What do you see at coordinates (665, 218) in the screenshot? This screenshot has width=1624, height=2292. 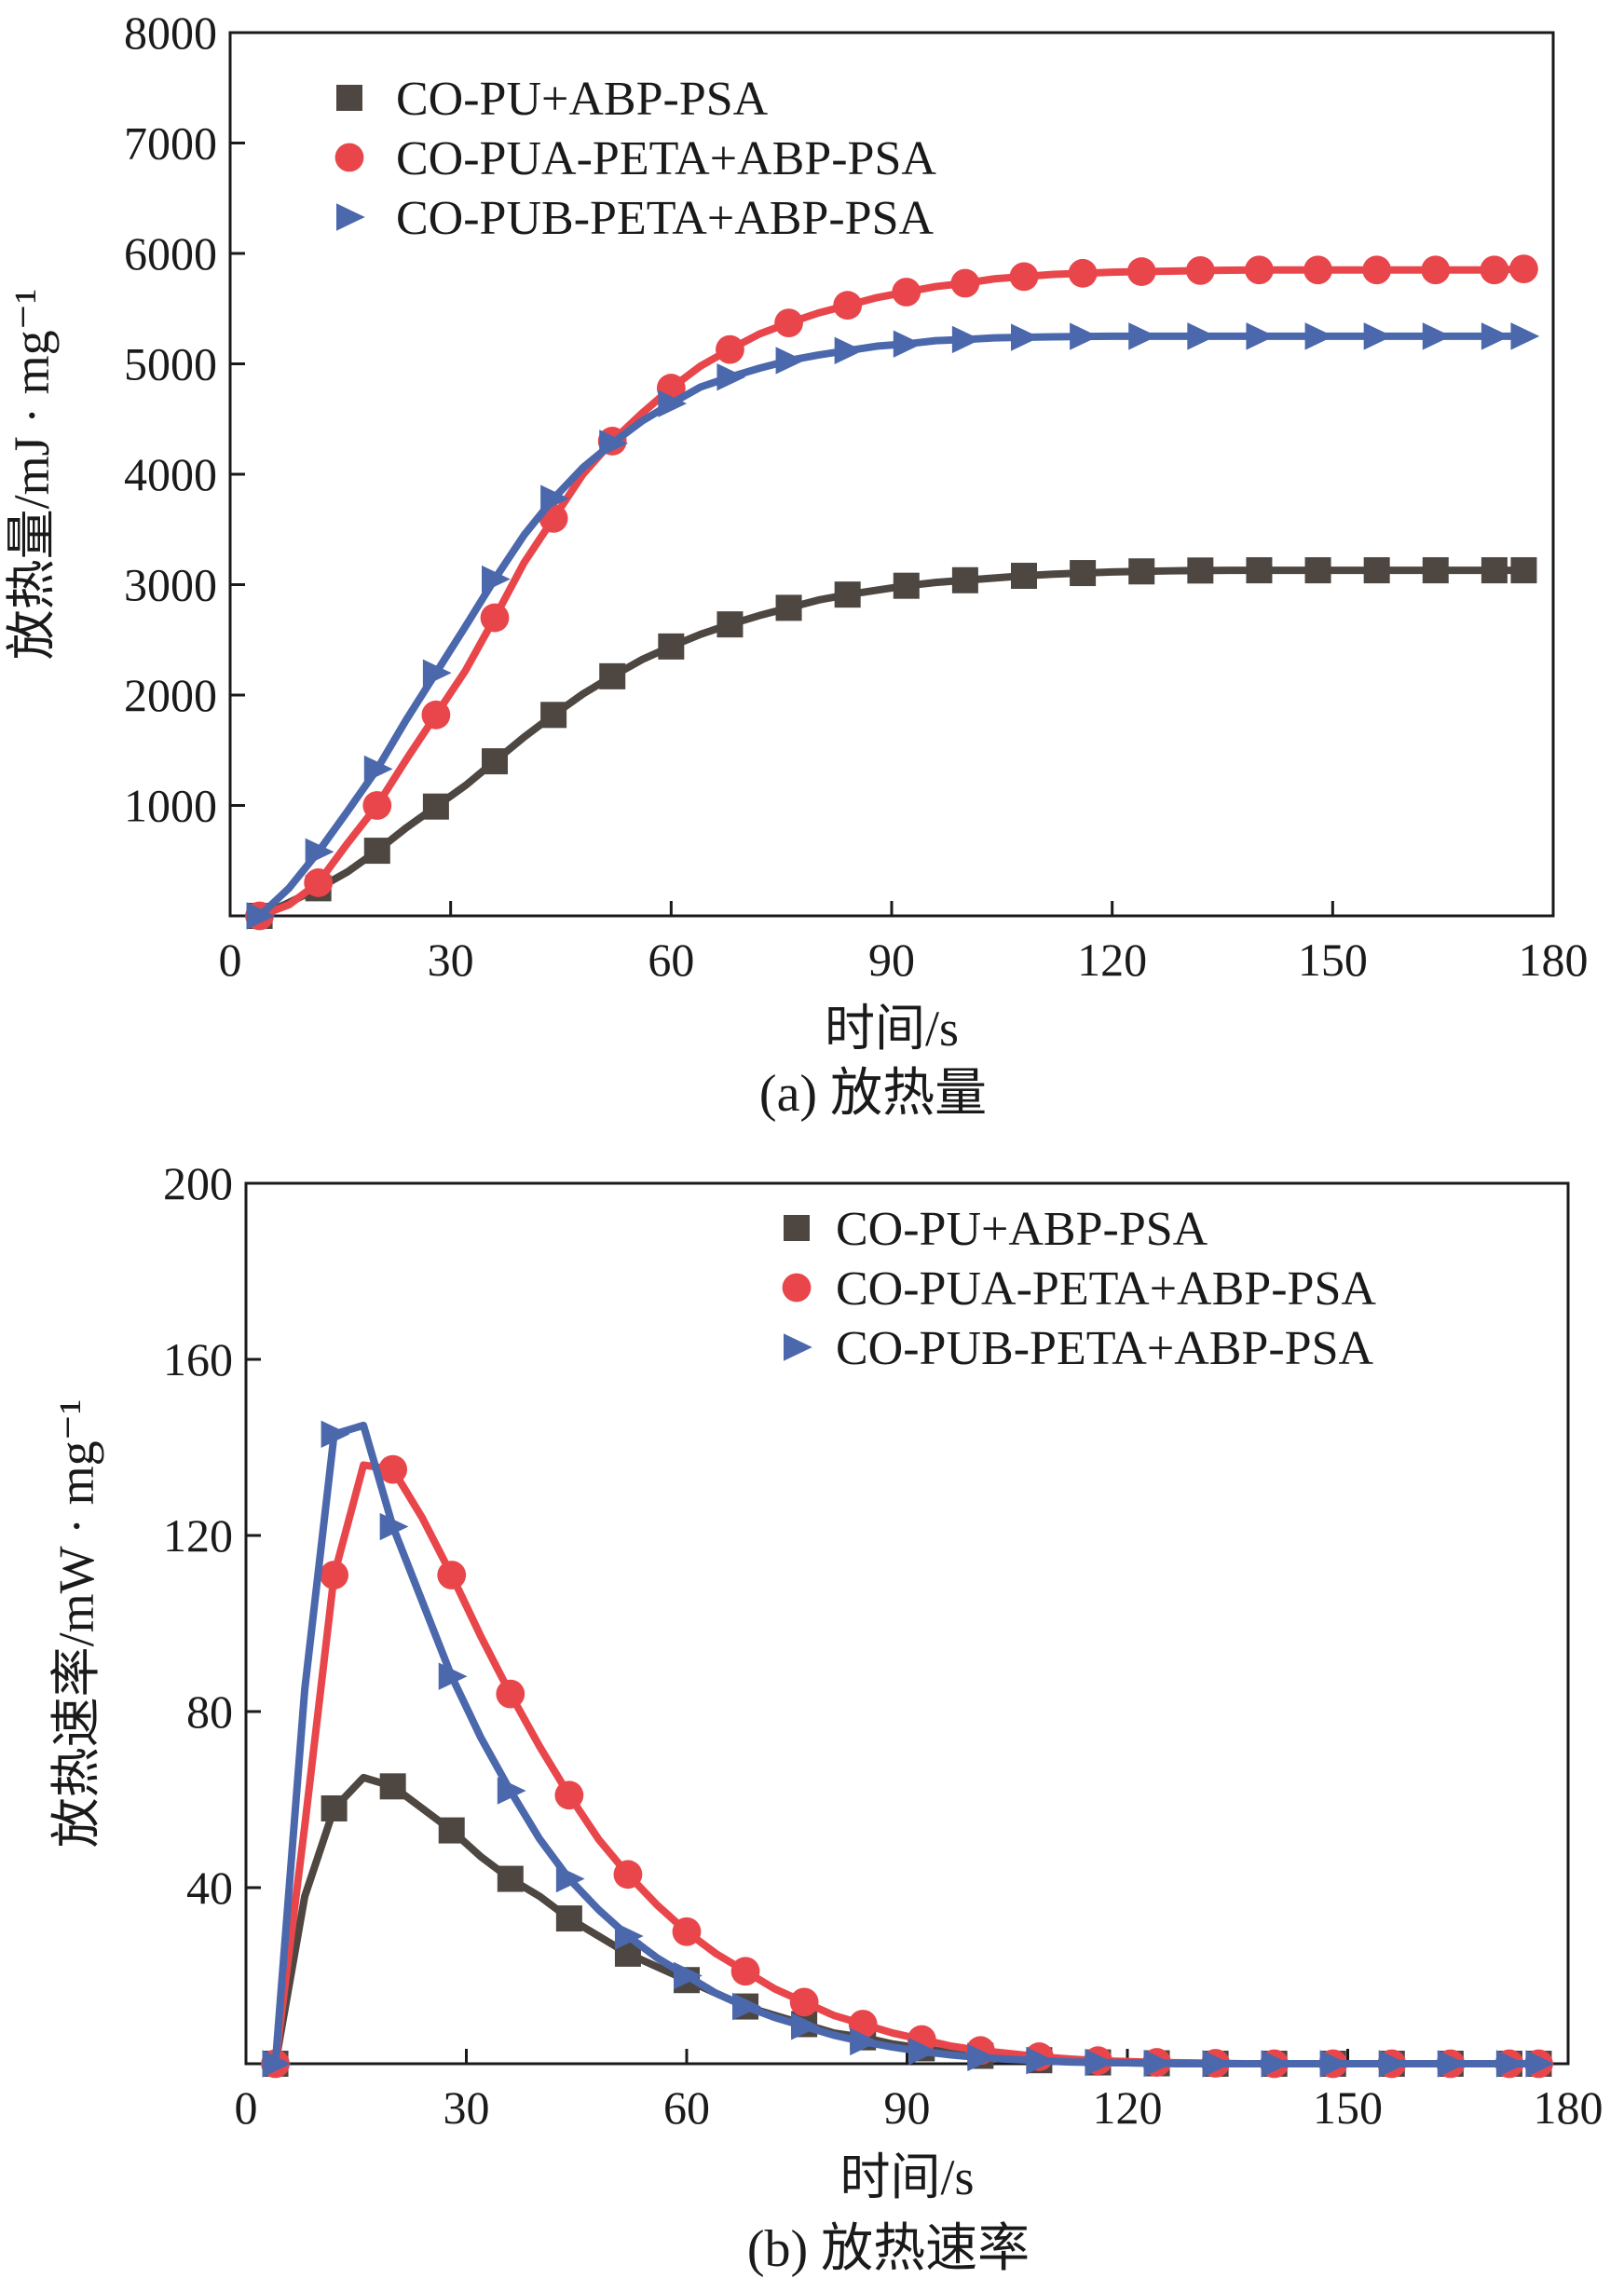 I see `legend-label: CO-PUB-PETA+ABP-PSA` at bounding box center [665, 218].